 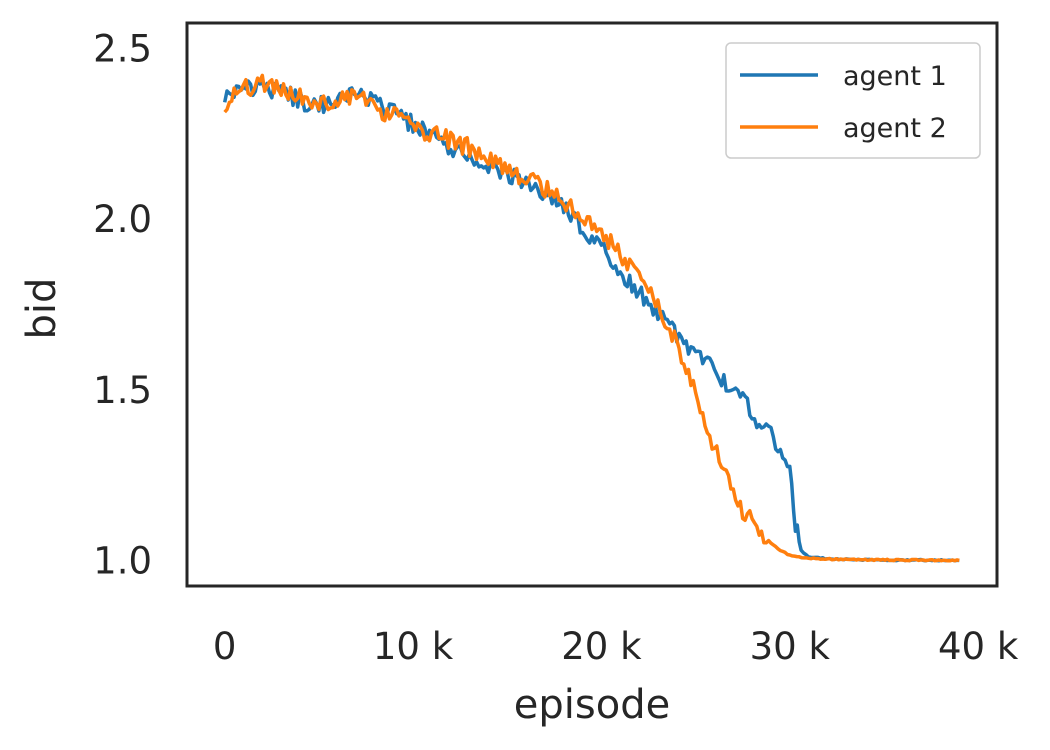 I want to click on y-tick-label: 2.5, so click(x=122, y=49).